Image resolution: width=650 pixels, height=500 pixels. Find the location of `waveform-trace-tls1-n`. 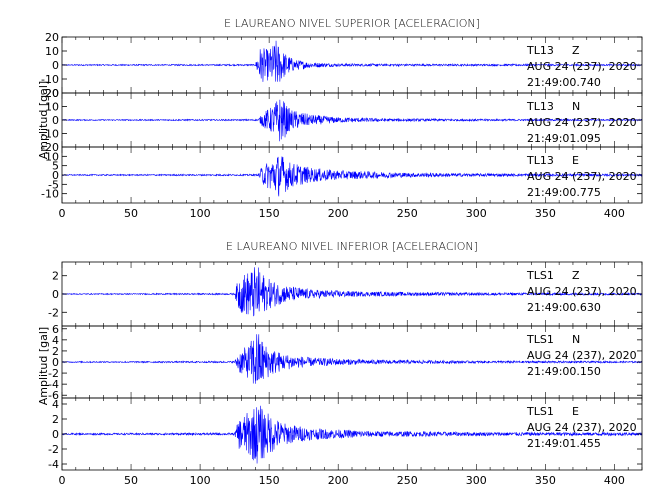

waveform-trace-tls1-n is located at coordinates (352, 359).